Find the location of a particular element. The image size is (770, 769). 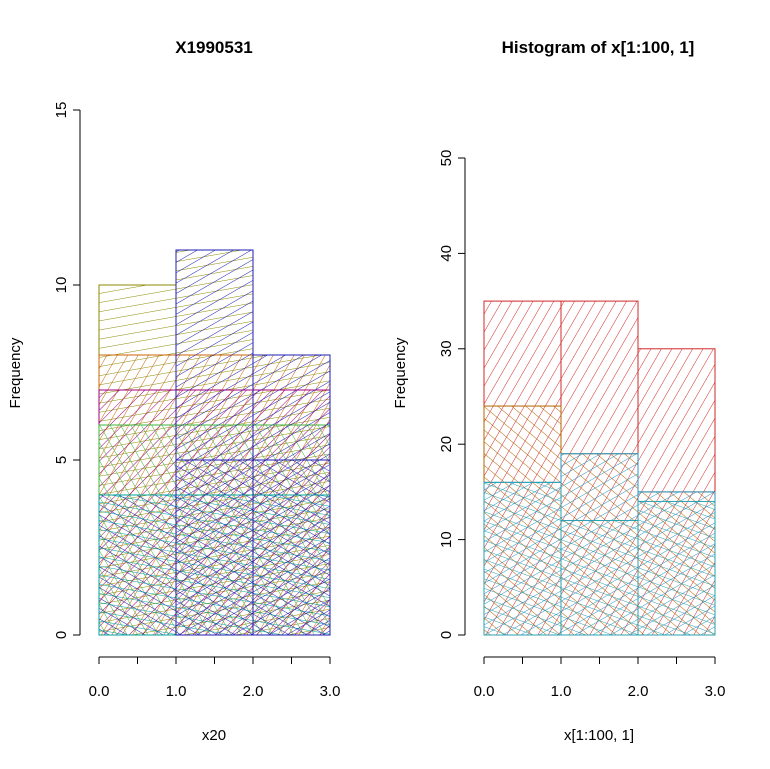

y-tick-label: 30 is located at coordinates (446, 348).